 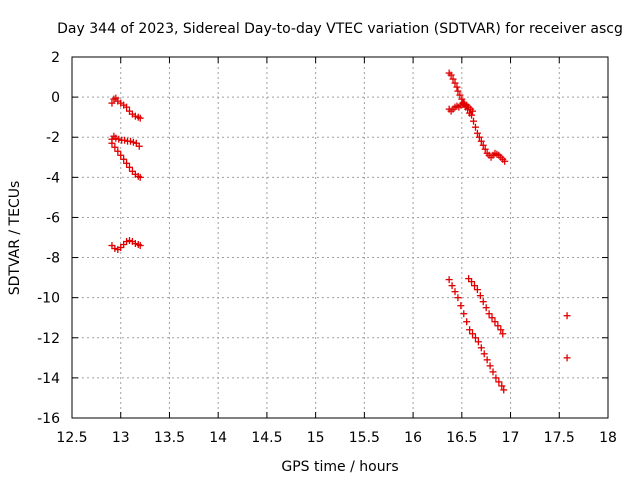 I want to click on x-tick-label: 17, so click(x=511, y=438).